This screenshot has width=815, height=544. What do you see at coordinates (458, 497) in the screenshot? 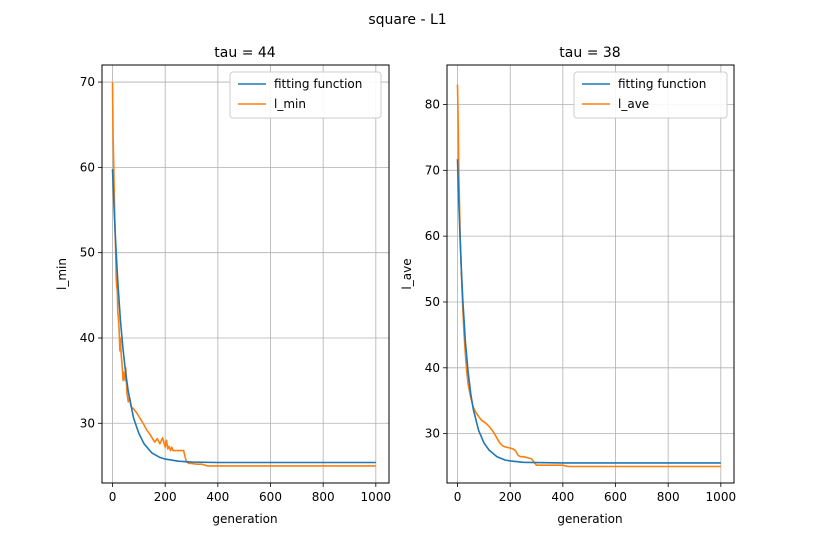
I see `right-x-tick-label: 0` at bounding box center [458, 497].